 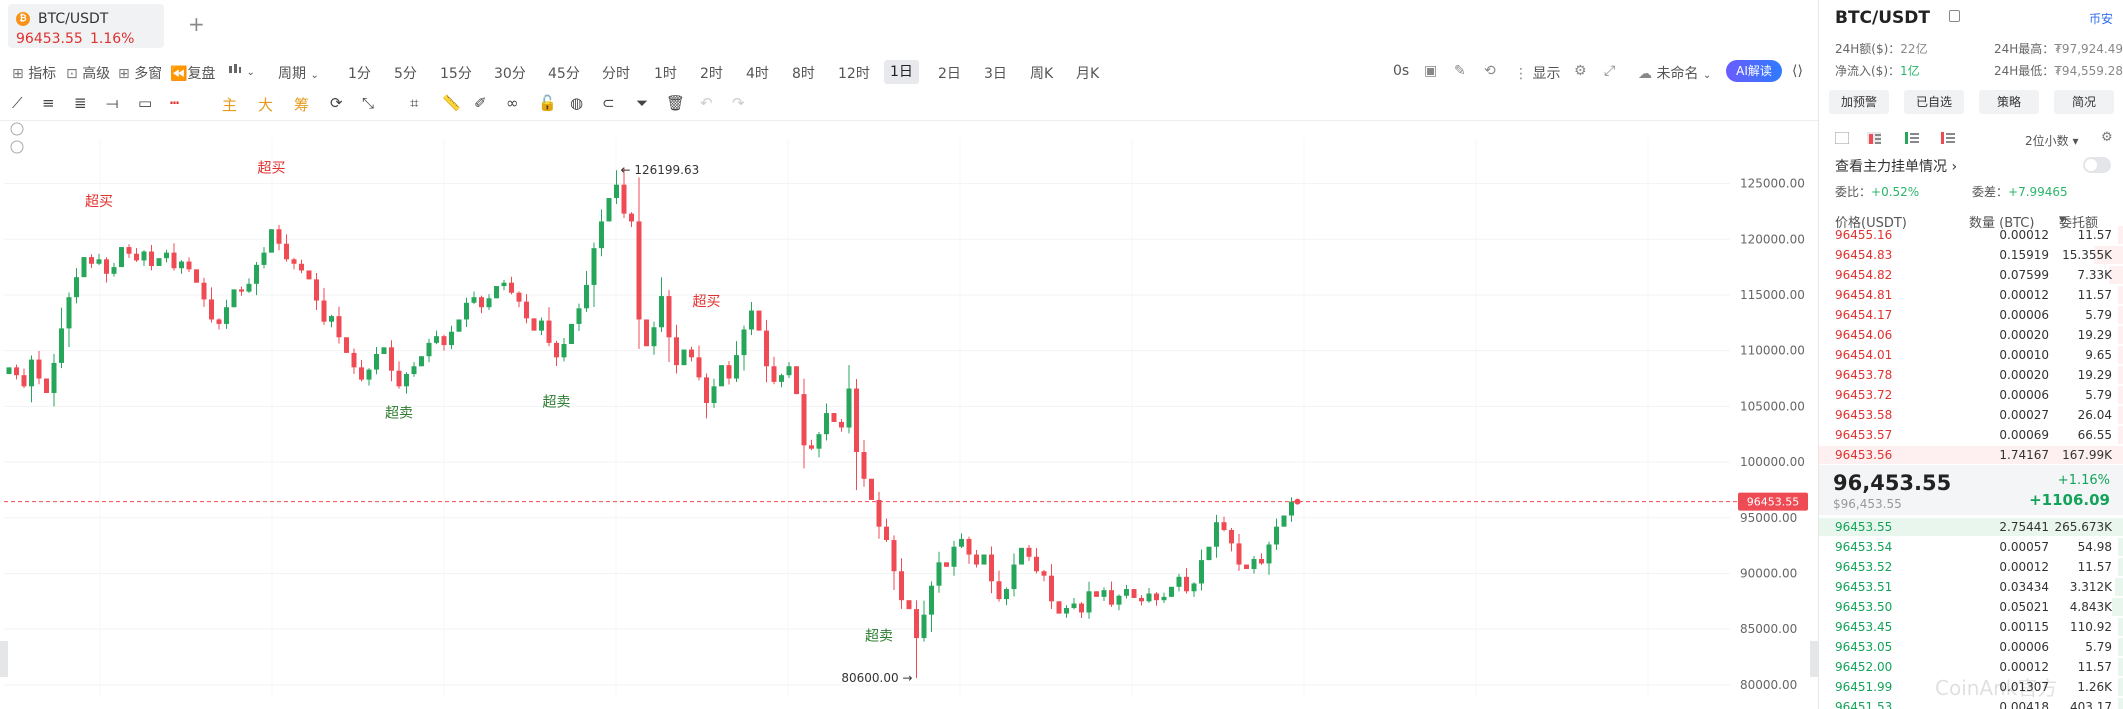 What do you see at coordinates (1971, 627) in the screenshot?
I see `bid-row: 96453.45 0.00115 110.92` at bounding box center [1971, 627].